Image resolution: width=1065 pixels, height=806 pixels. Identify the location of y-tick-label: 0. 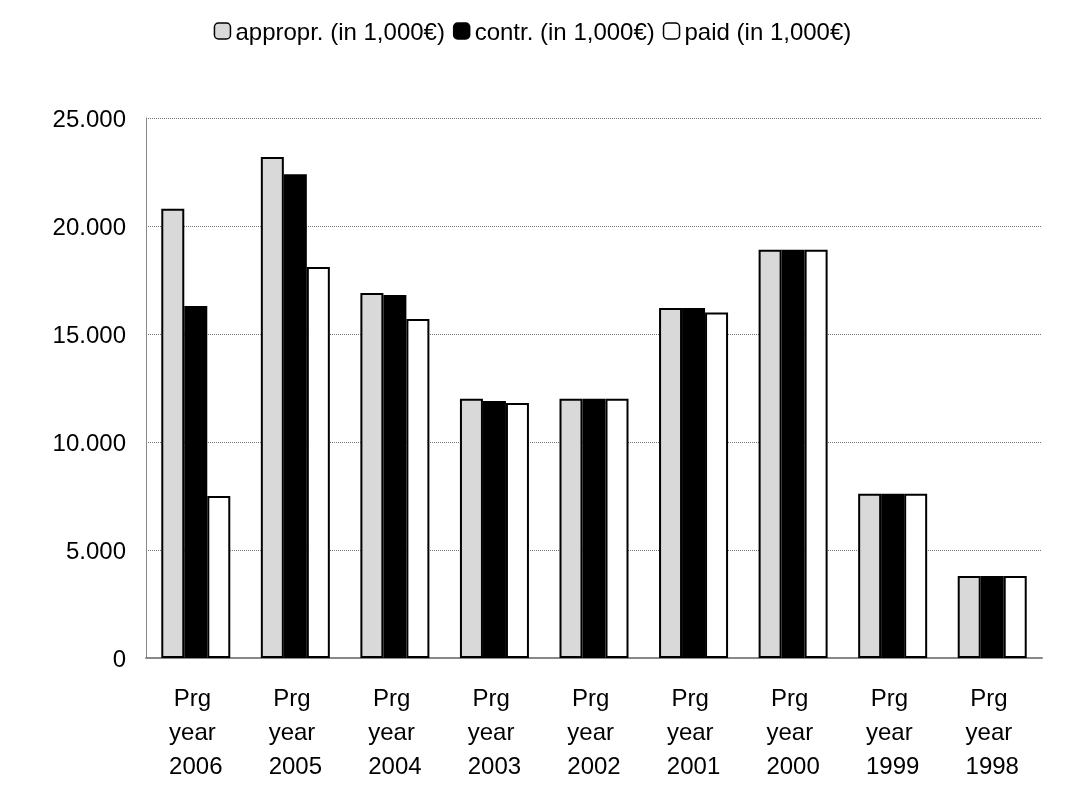
(119, 658).